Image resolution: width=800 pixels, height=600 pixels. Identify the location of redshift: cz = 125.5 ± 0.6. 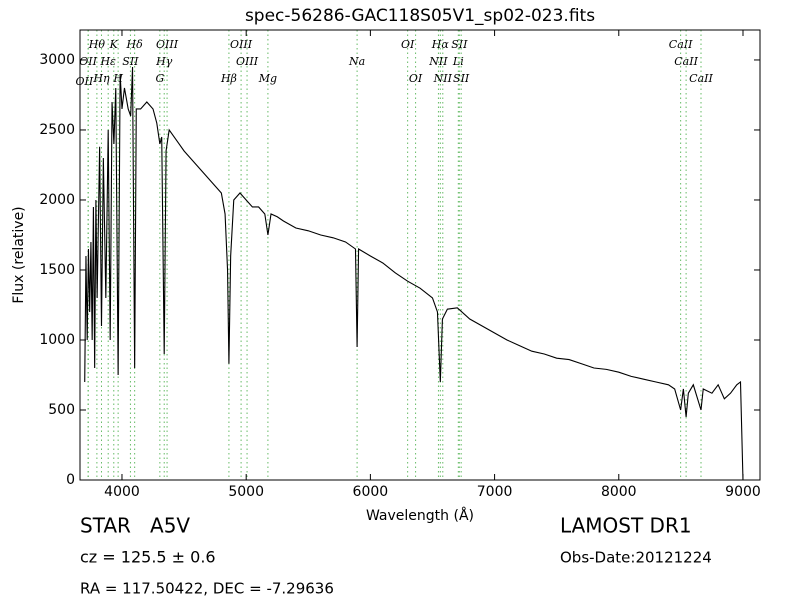
(148, 557).